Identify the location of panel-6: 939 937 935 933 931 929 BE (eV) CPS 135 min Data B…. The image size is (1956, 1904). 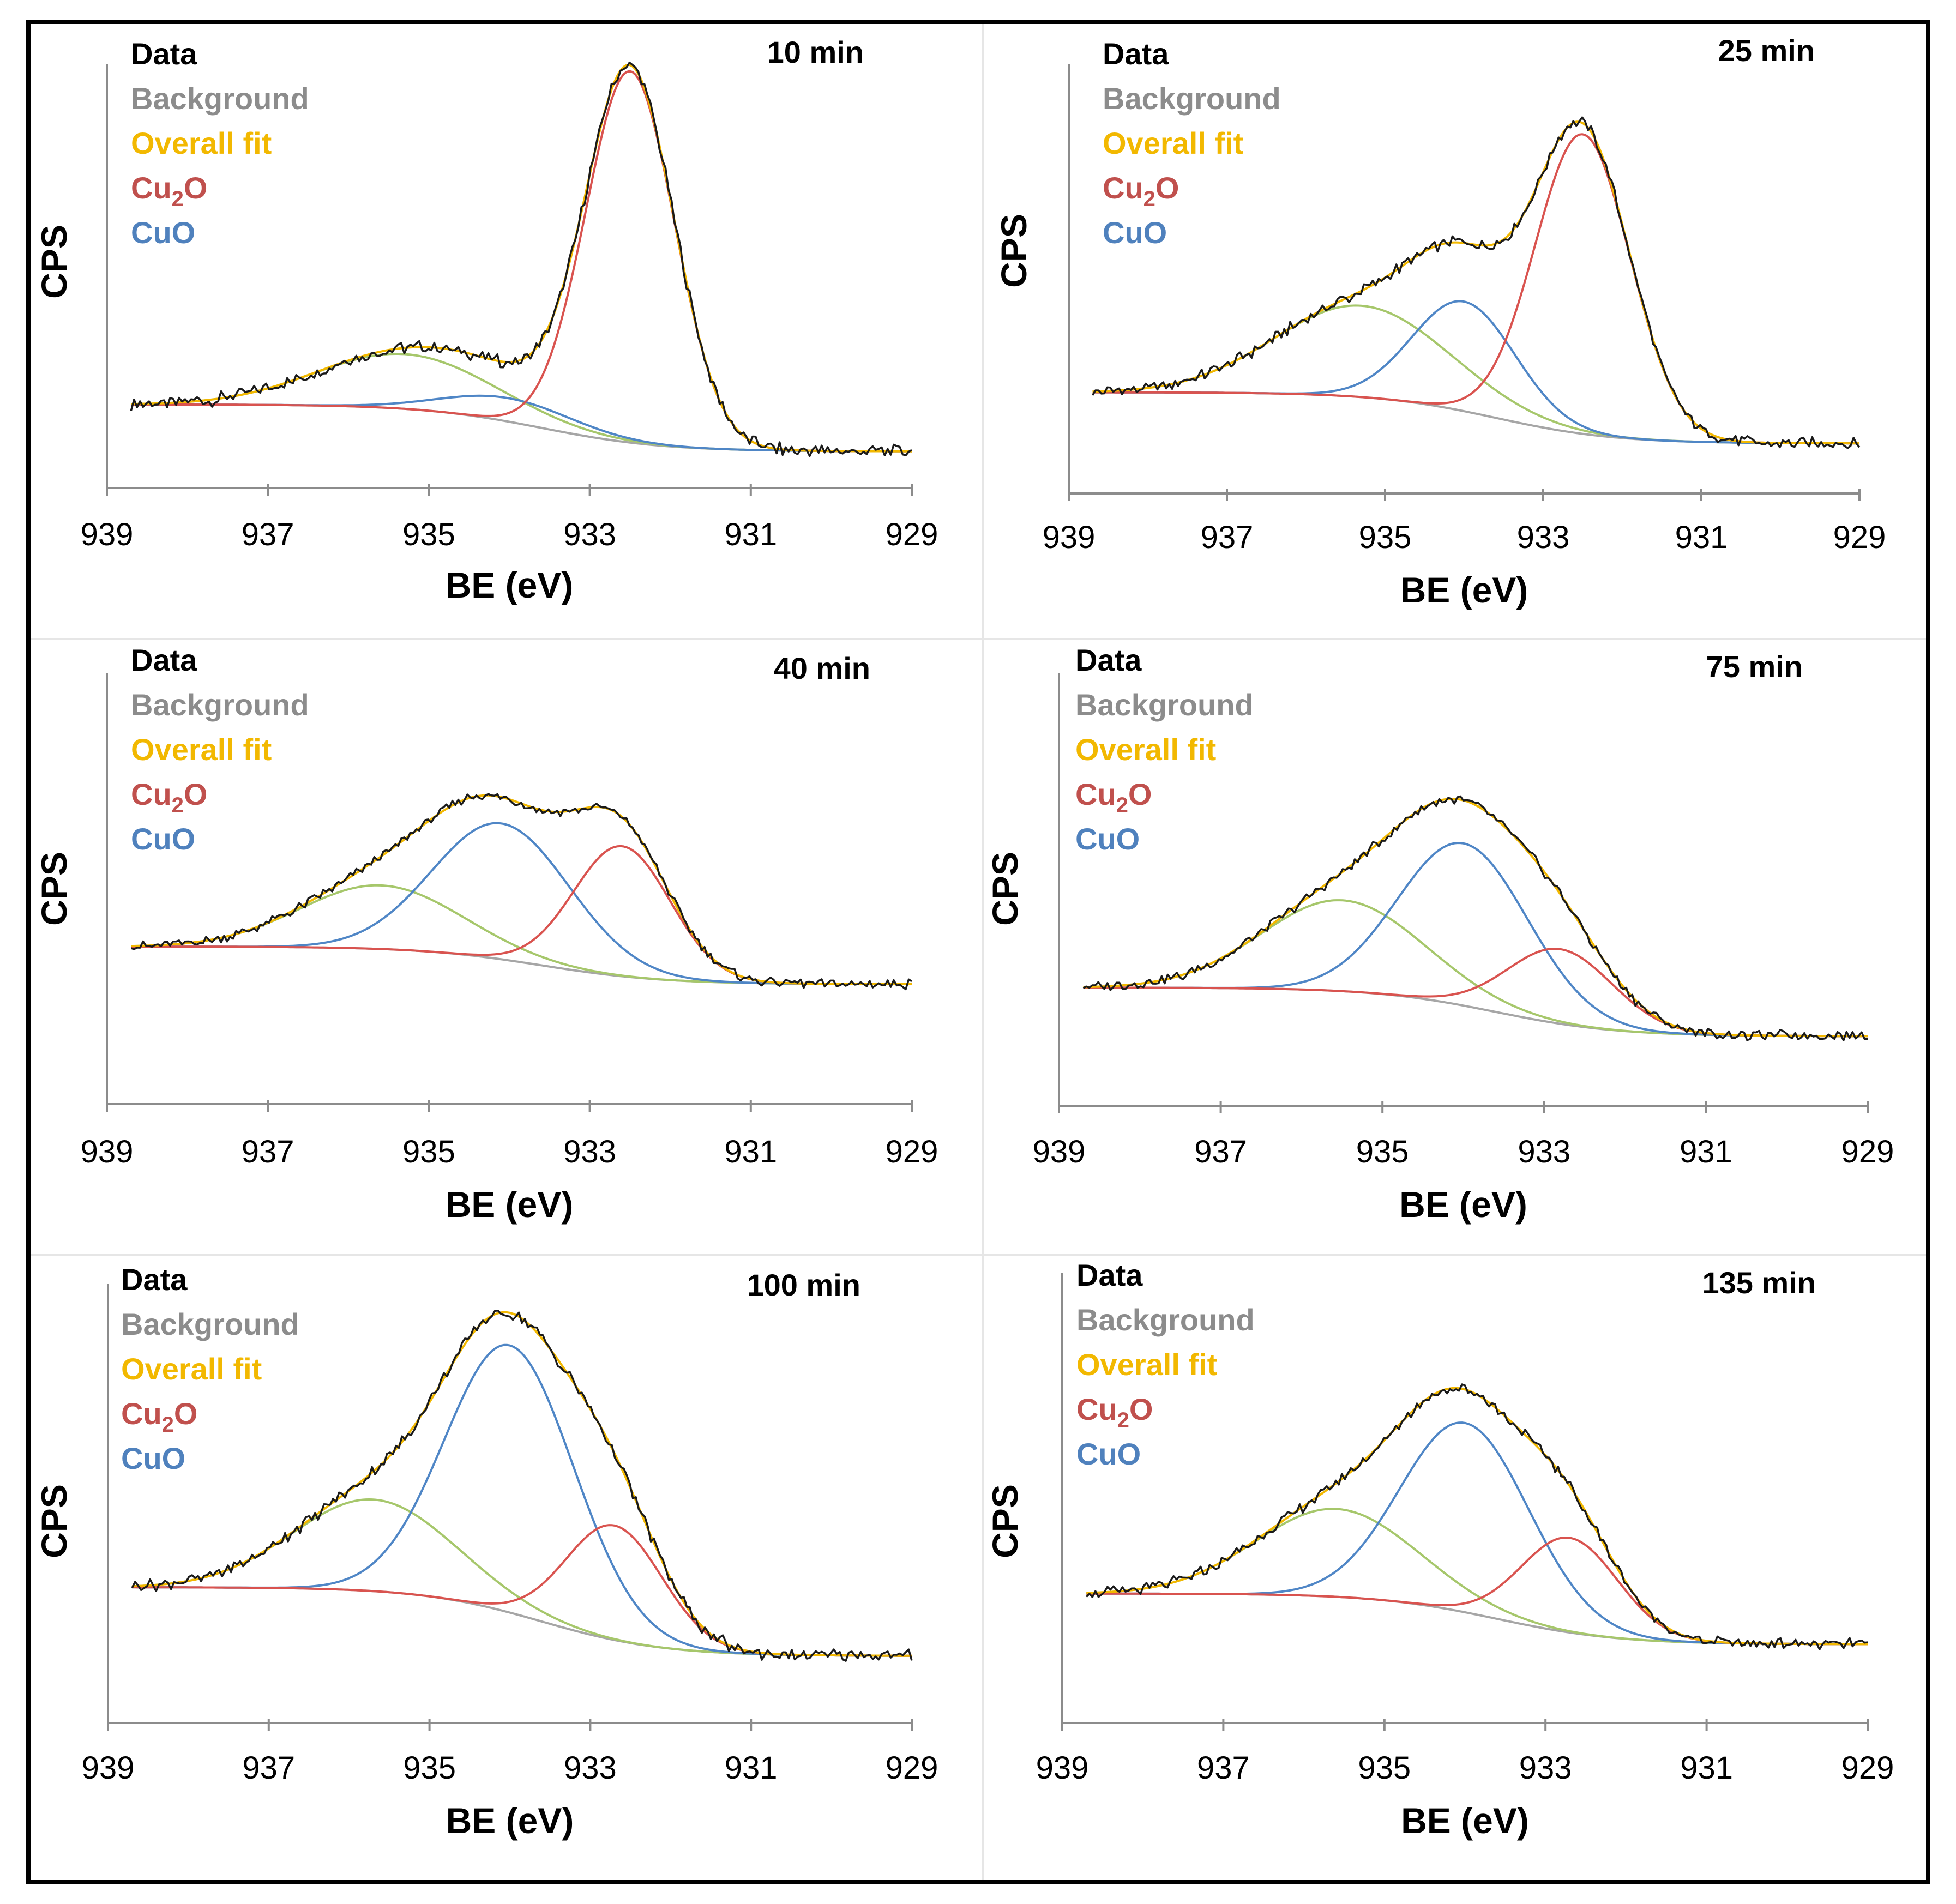
(1439, 1549).